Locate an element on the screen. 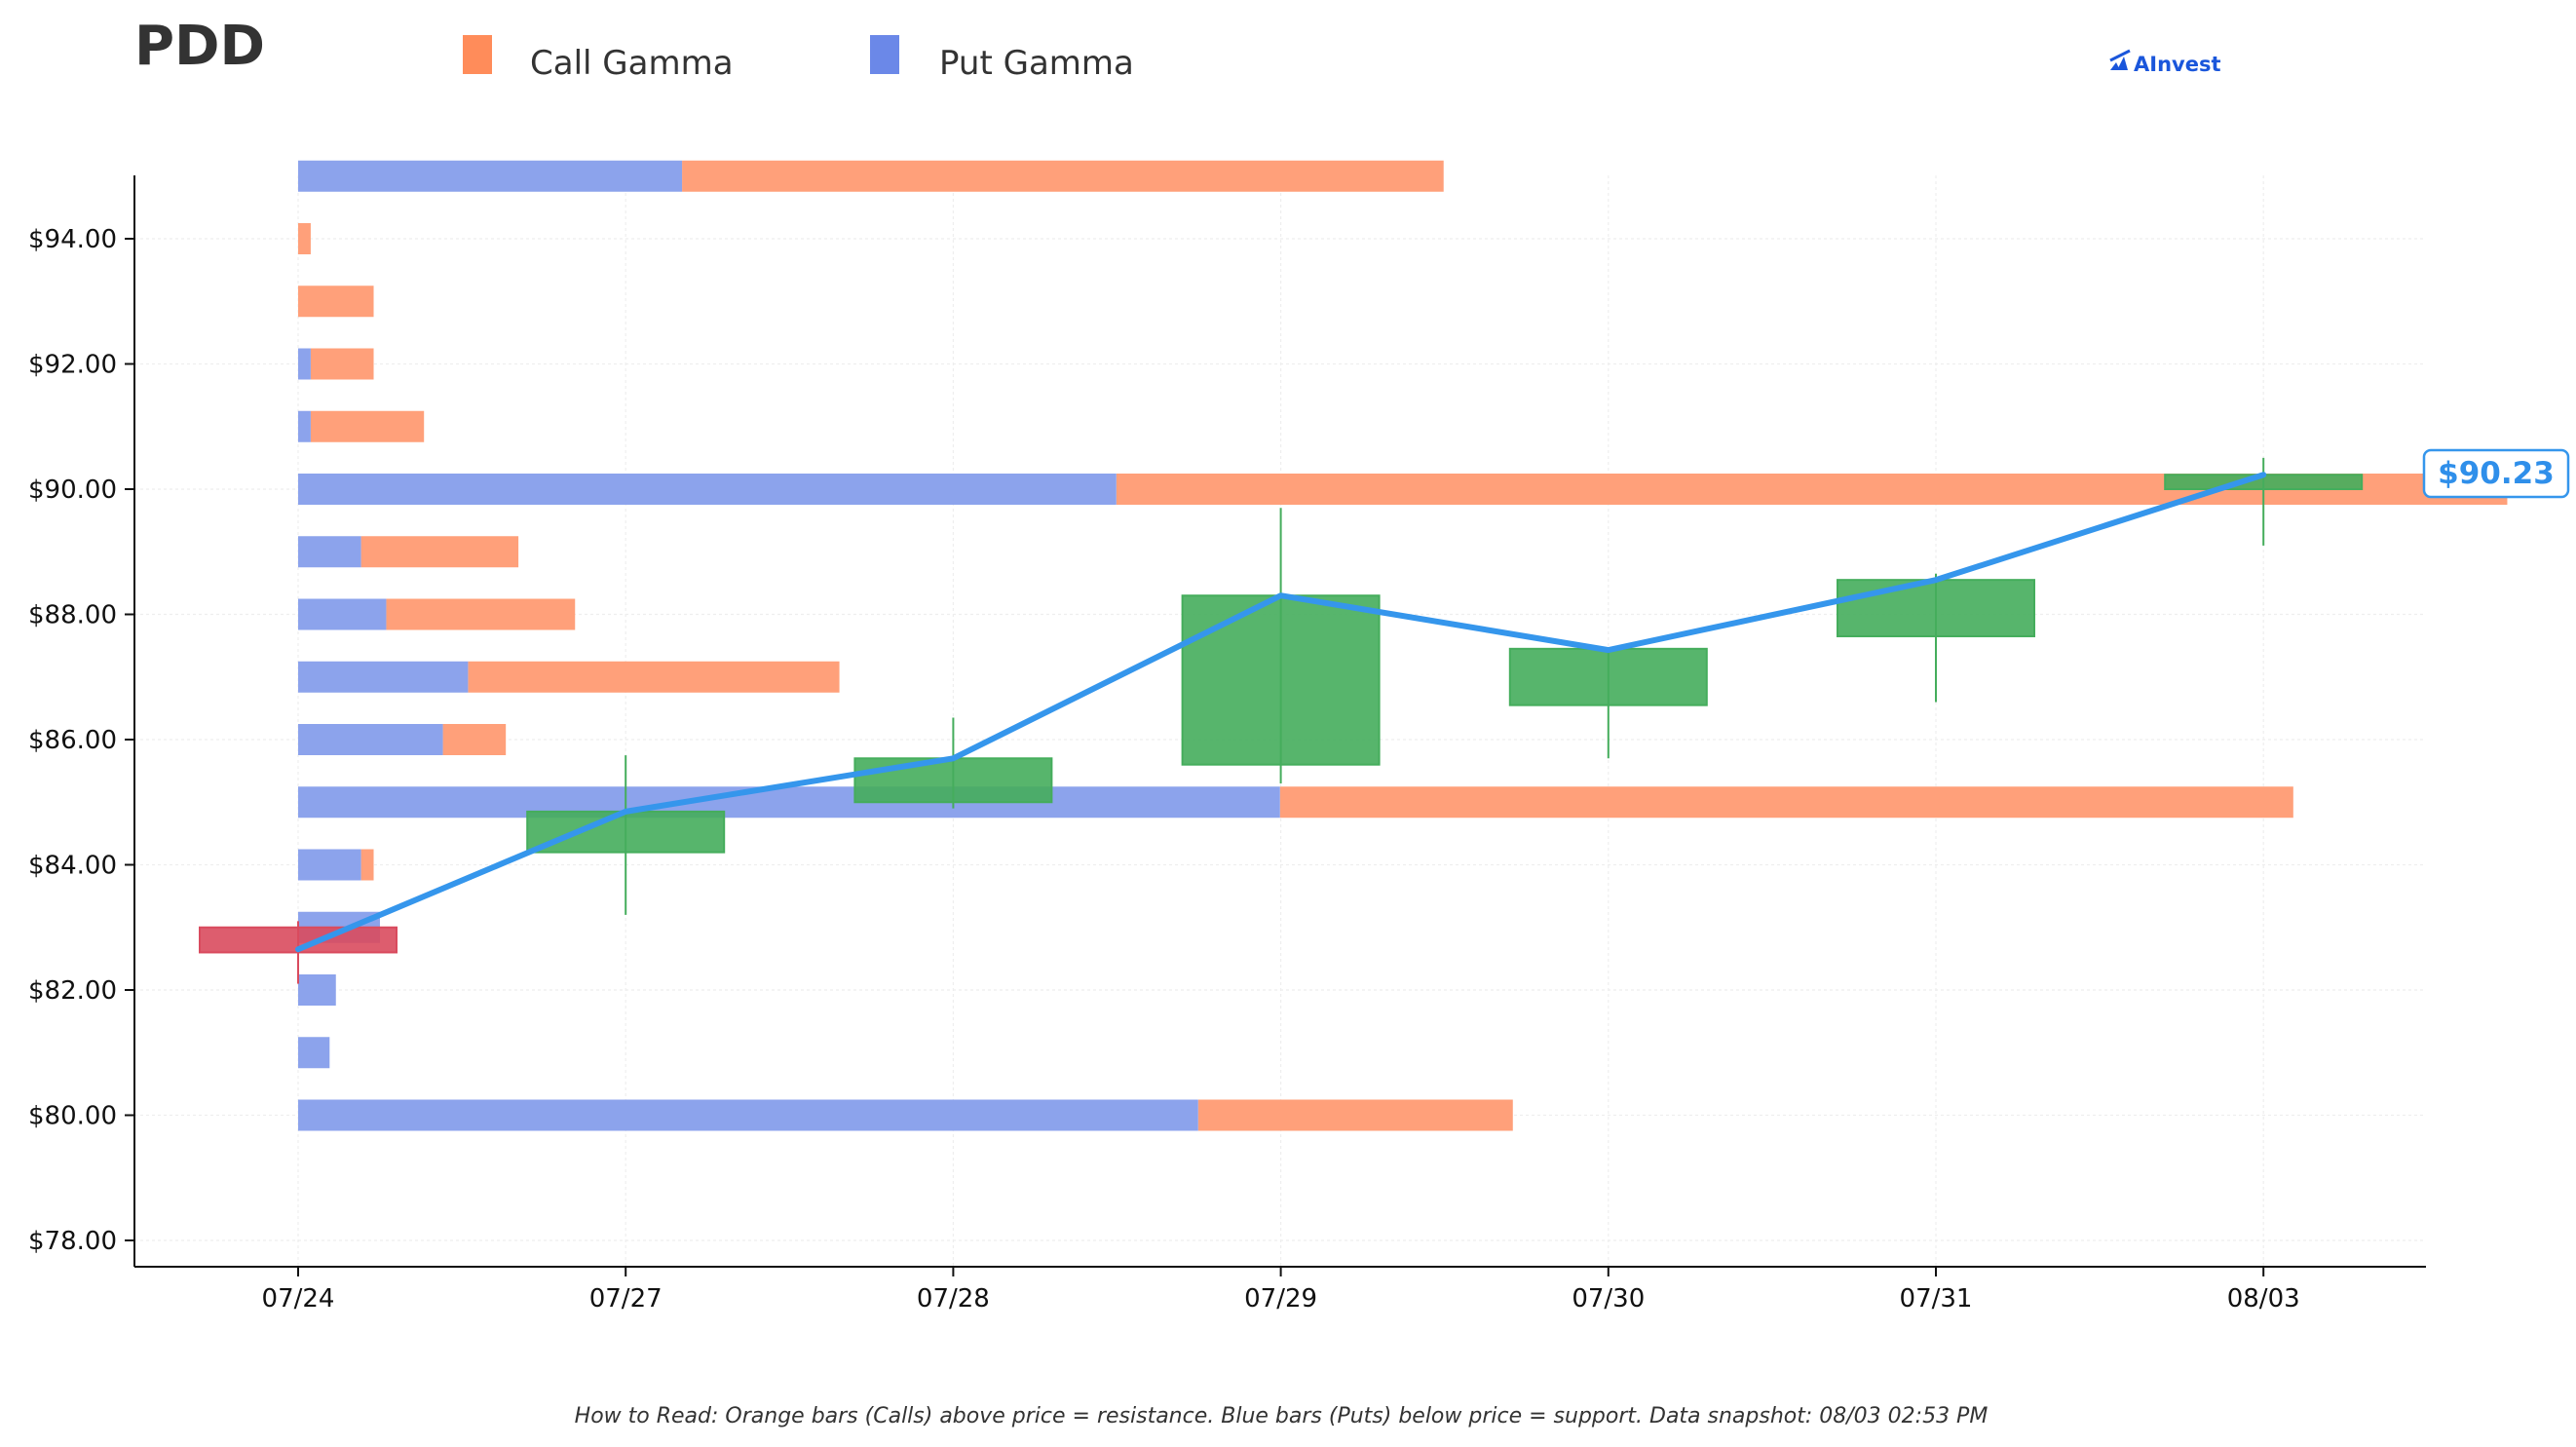  x-tick-label-0: 07/24 is located at coordinates (298, 1299).